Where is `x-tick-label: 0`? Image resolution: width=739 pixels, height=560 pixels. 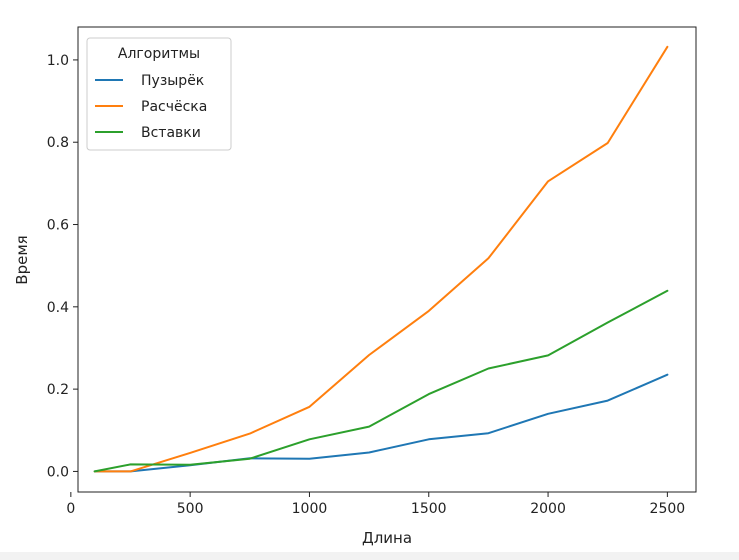 x-tick-label: 0 is located at coordinates (70, 509).